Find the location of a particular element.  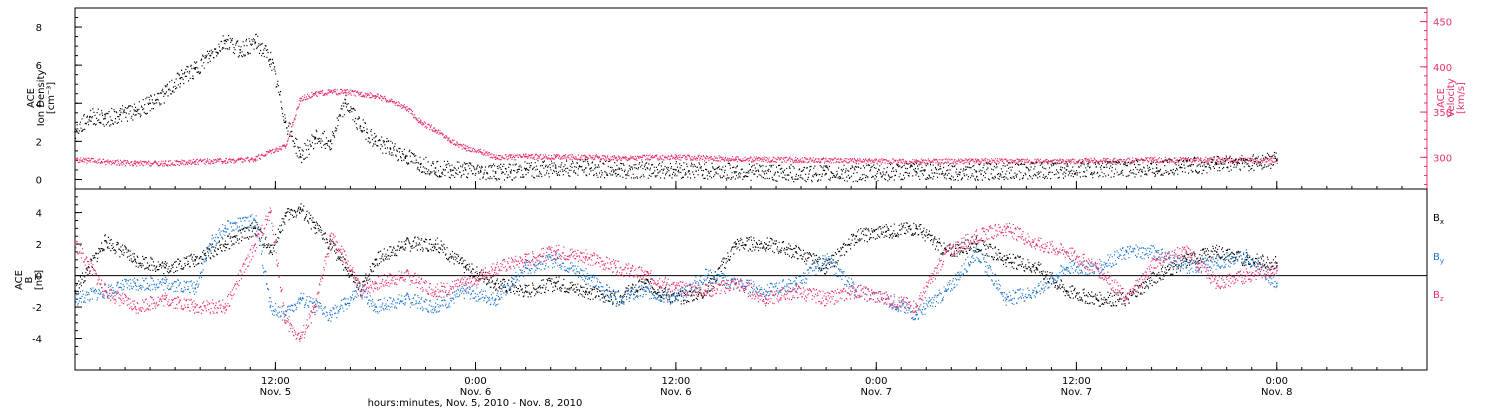

legend-Bz-subscript: z is located at coordinates (1442, 299).